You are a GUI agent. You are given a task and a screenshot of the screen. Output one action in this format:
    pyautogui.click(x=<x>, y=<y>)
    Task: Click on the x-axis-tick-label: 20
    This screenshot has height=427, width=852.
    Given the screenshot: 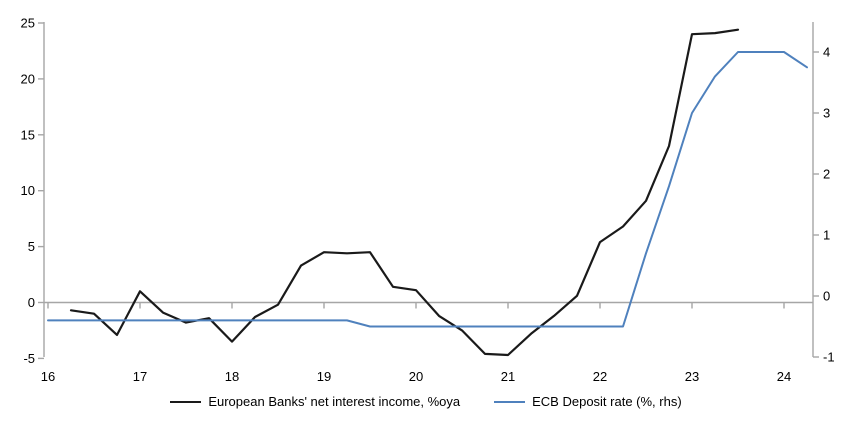 What is the action you would take?
    pyautogui.click(x=416, y=376)
    